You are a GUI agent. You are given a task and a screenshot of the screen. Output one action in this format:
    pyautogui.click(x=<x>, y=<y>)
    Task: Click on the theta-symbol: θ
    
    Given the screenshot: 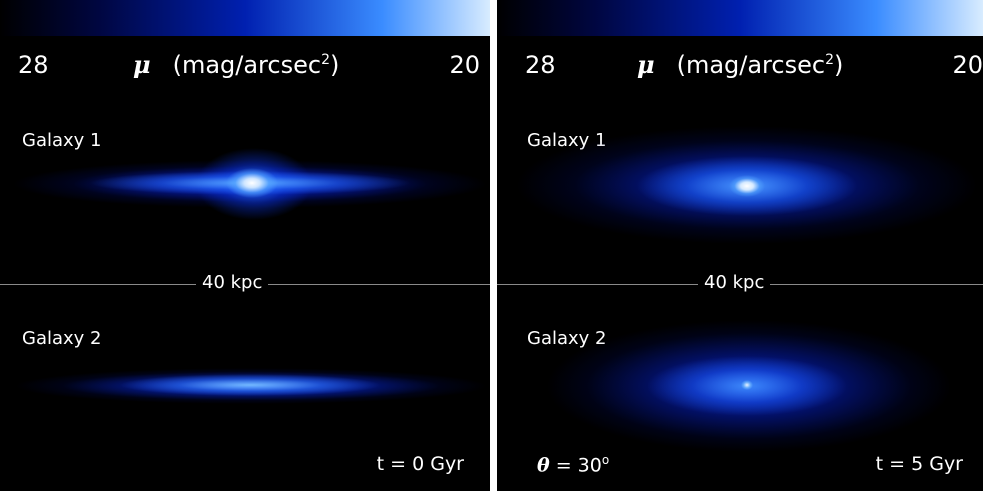 What is the action you would take?
    pyautogui.click(x=543, y=465)
    